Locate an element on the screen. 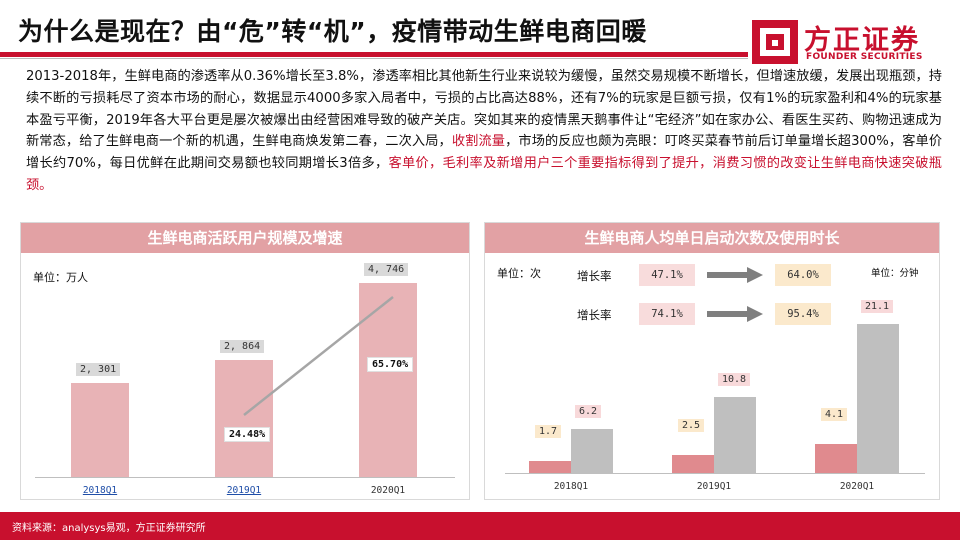 The image size is (960, 540). source-note: 资料来源：analysys易观，方正证券研究所 is located at coordinates (109, 528).